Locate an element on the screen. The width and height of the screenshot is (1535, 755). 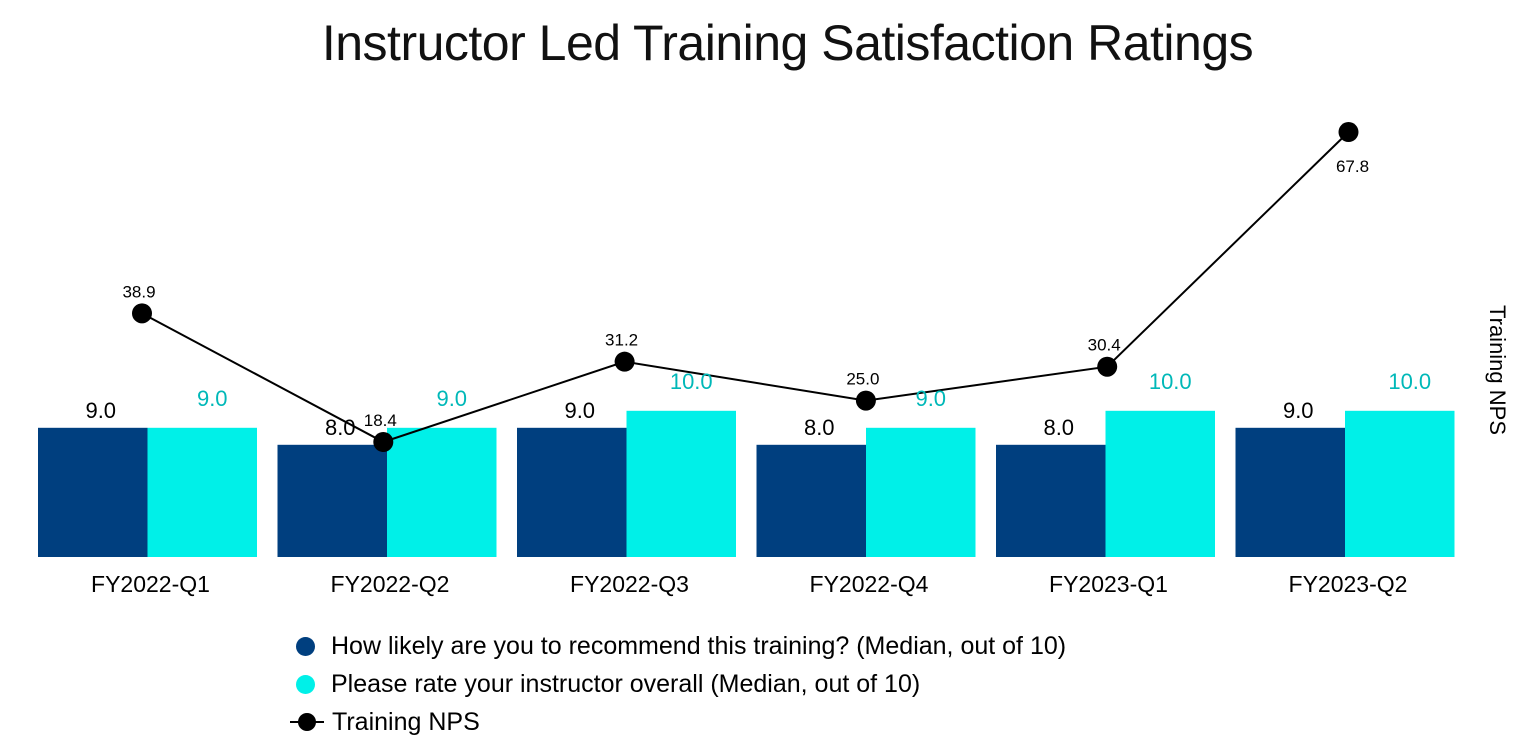
category-label-FY2022-Q2: FY2022-Q2 is located at coordinates (390, 584).